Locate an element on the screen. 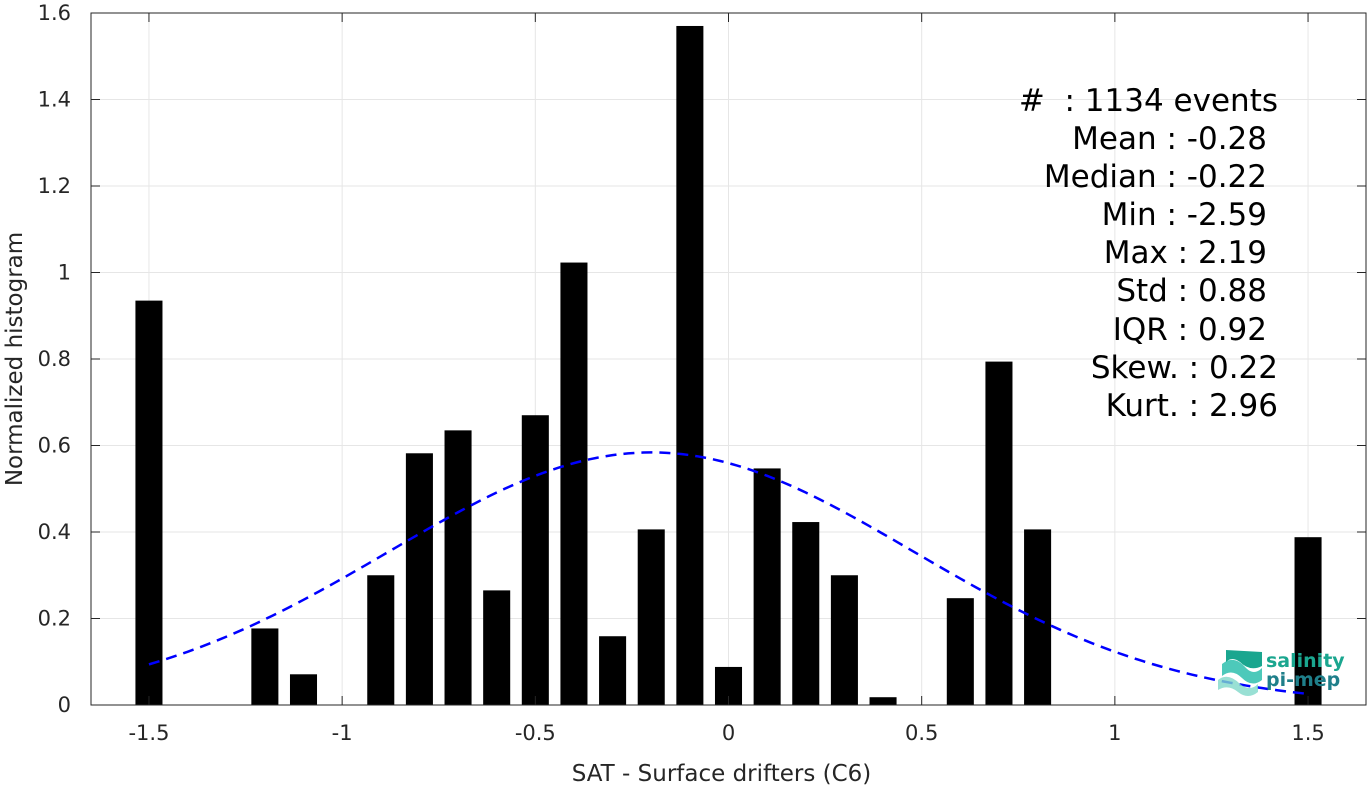  y-tick-label: 1.6 is located at coordinates (54, 13).